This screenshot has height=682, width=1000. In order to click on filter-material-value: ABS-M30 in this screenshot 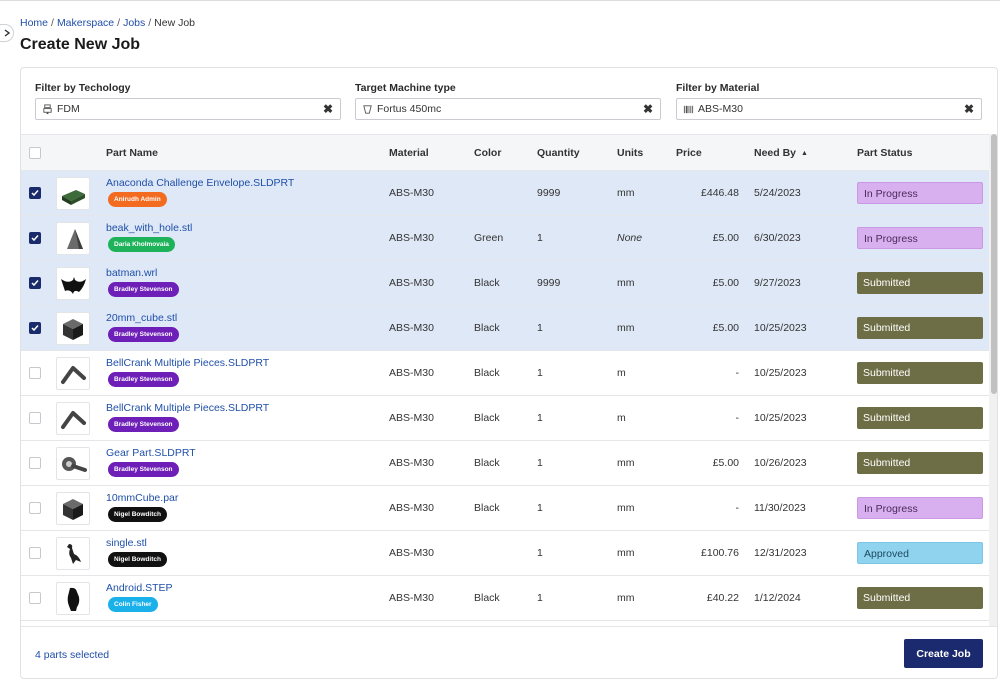, I will do `click(720, 109)`.